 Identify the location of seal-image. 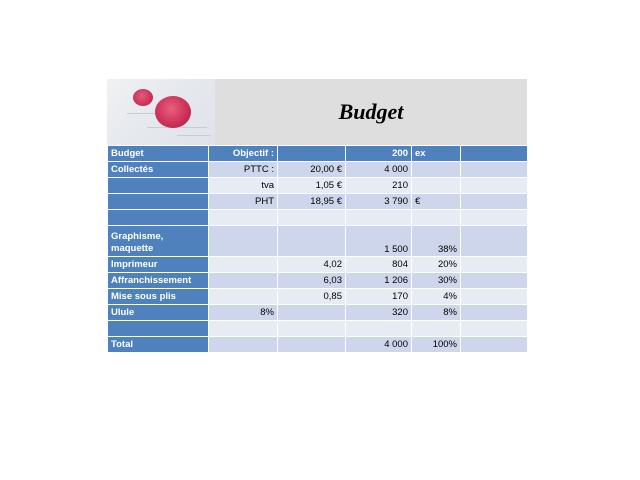
(161, 112).